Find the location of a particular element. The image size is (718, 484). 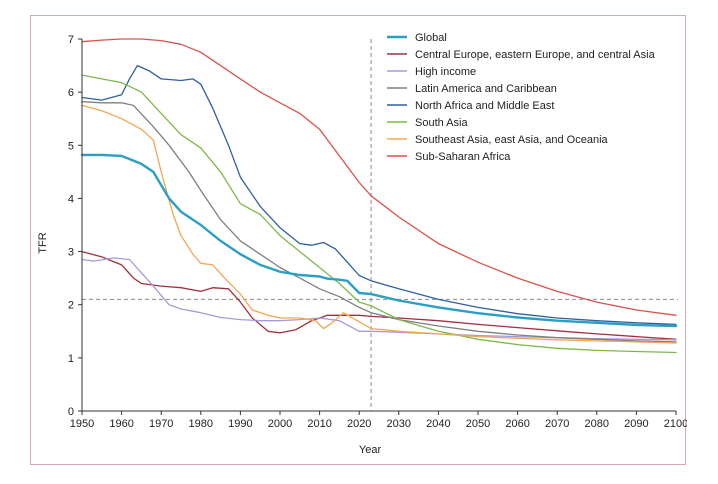

legend-label: Sub-Saharan Africa is located at coordinates (463, 157).